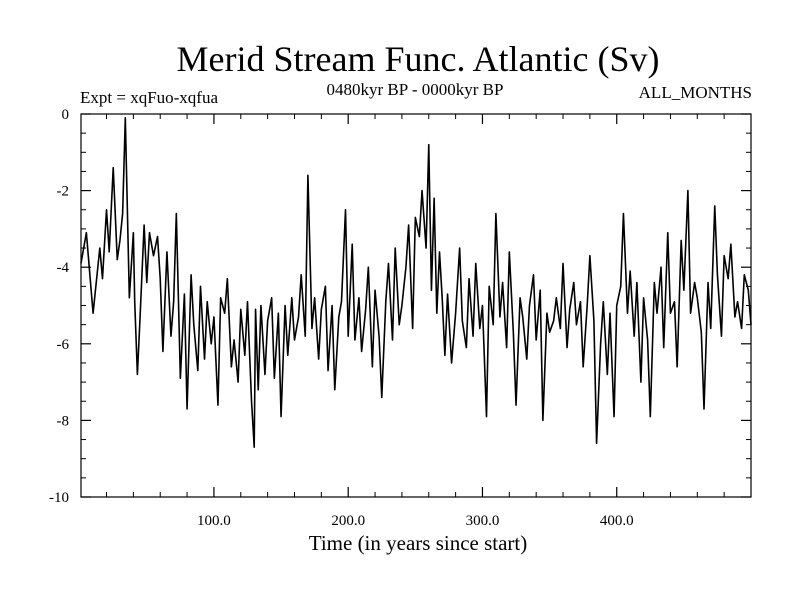 This screenshot has height=600, width=800. I want to click on period-label: 0480kyr BP - 0000kyr BP, so click(415, 89).